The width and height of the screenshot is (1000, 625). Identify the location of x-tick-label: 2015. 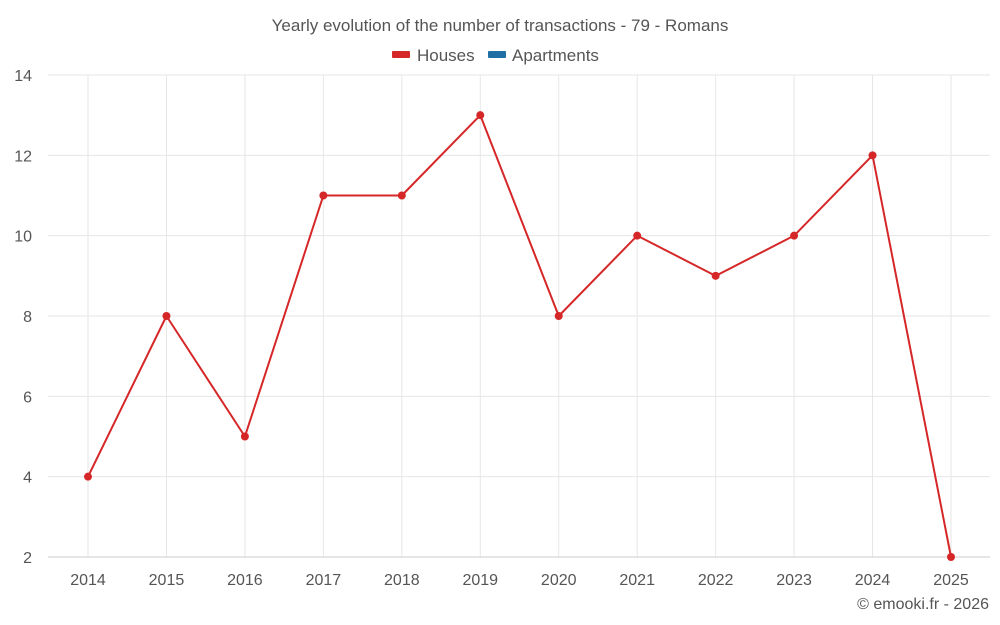
(167, 580).